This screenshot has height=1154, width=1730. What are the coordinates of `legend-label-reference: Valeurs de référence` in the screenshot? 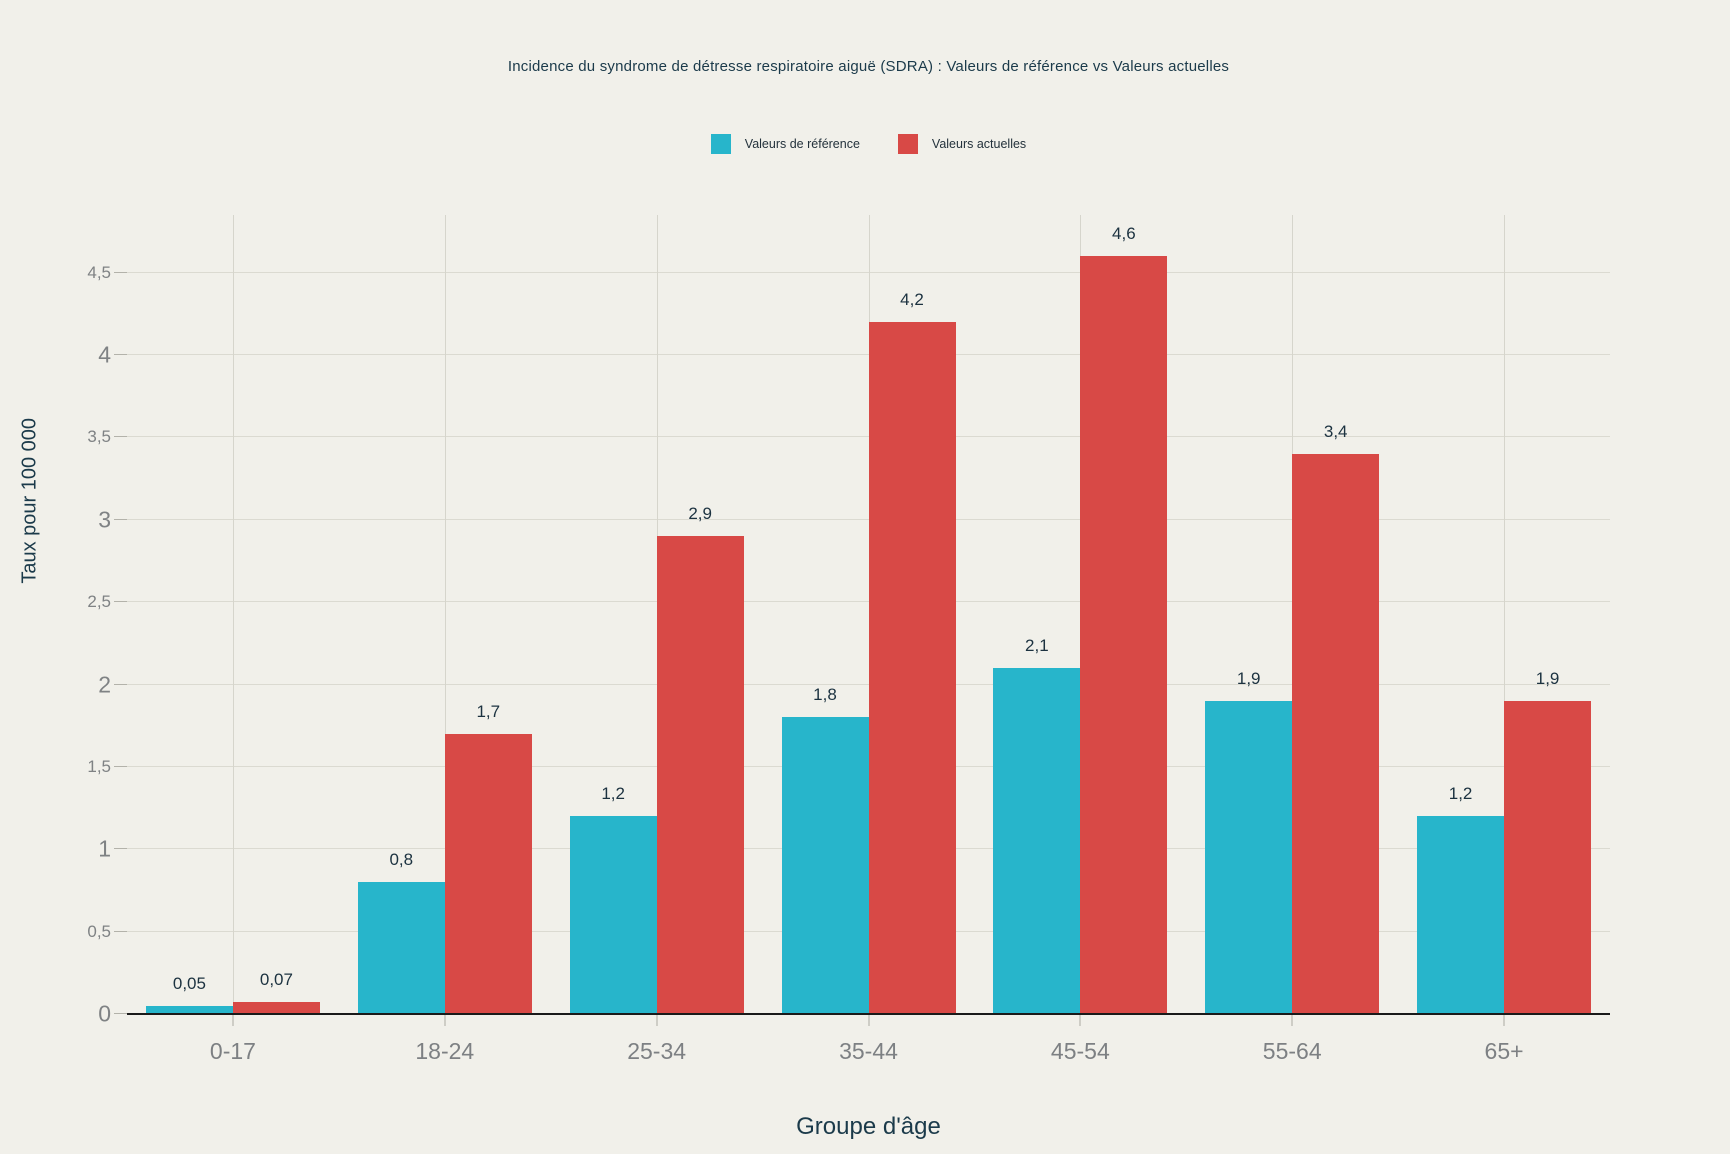 It's located at (802, 144).